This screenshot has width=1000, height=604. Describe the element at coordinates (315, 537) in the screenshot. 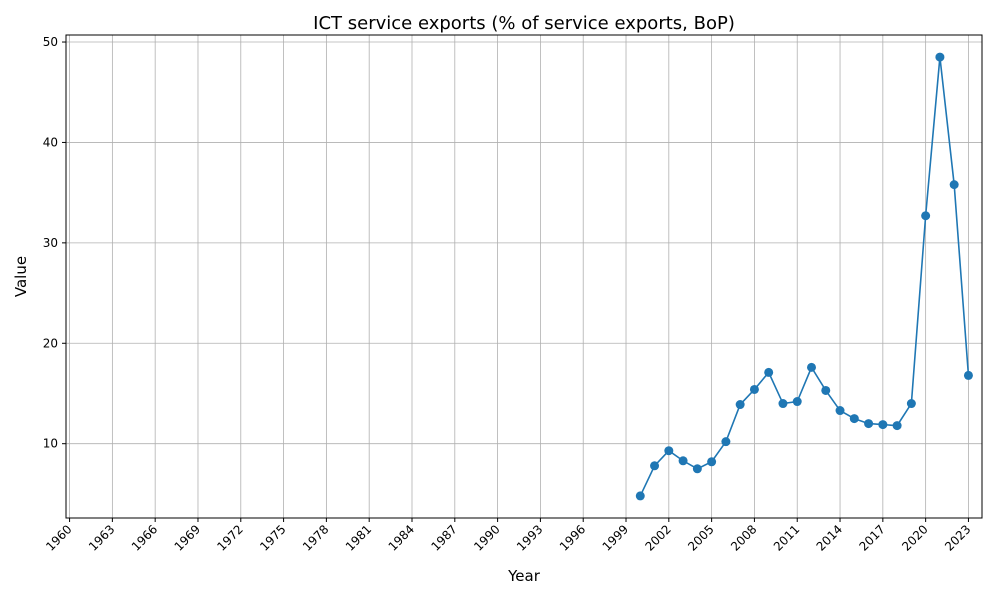

I see `x-tick-label: 1978` at that location.